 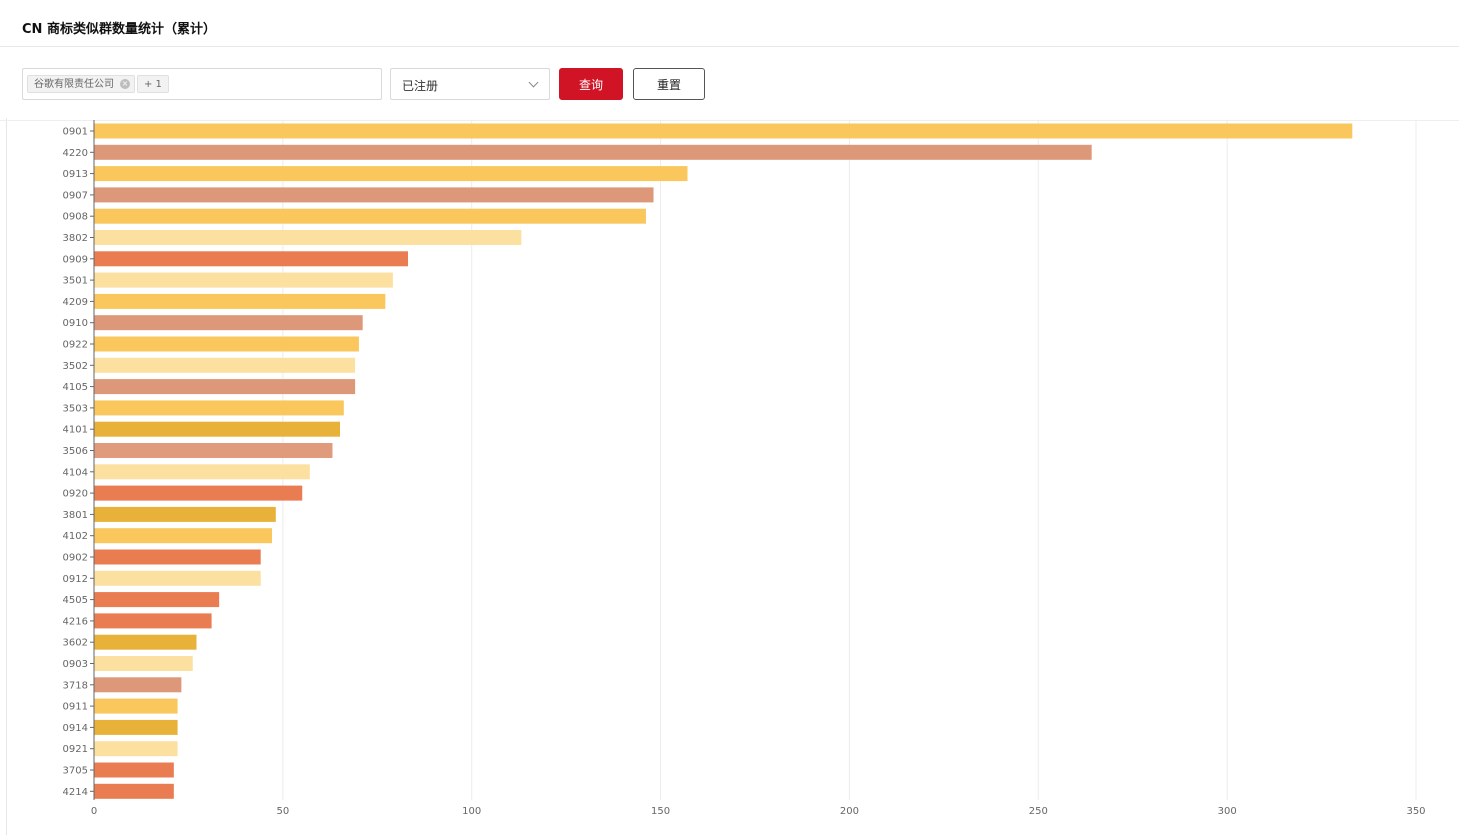 I want to click on company-tag: 谷歌有限责任公司 ×, so click(x=81, y=84).